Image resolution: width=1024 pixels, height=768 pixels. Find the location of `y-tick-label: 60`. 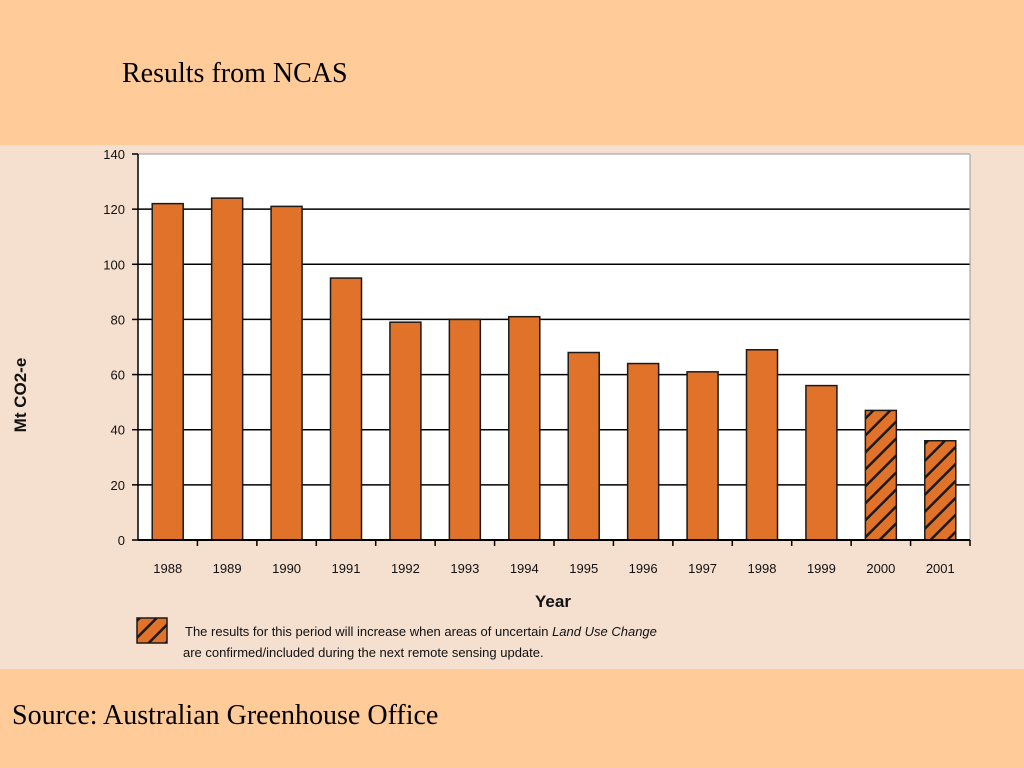

y-tick-label: 60 is located at coordinates (118, 375).